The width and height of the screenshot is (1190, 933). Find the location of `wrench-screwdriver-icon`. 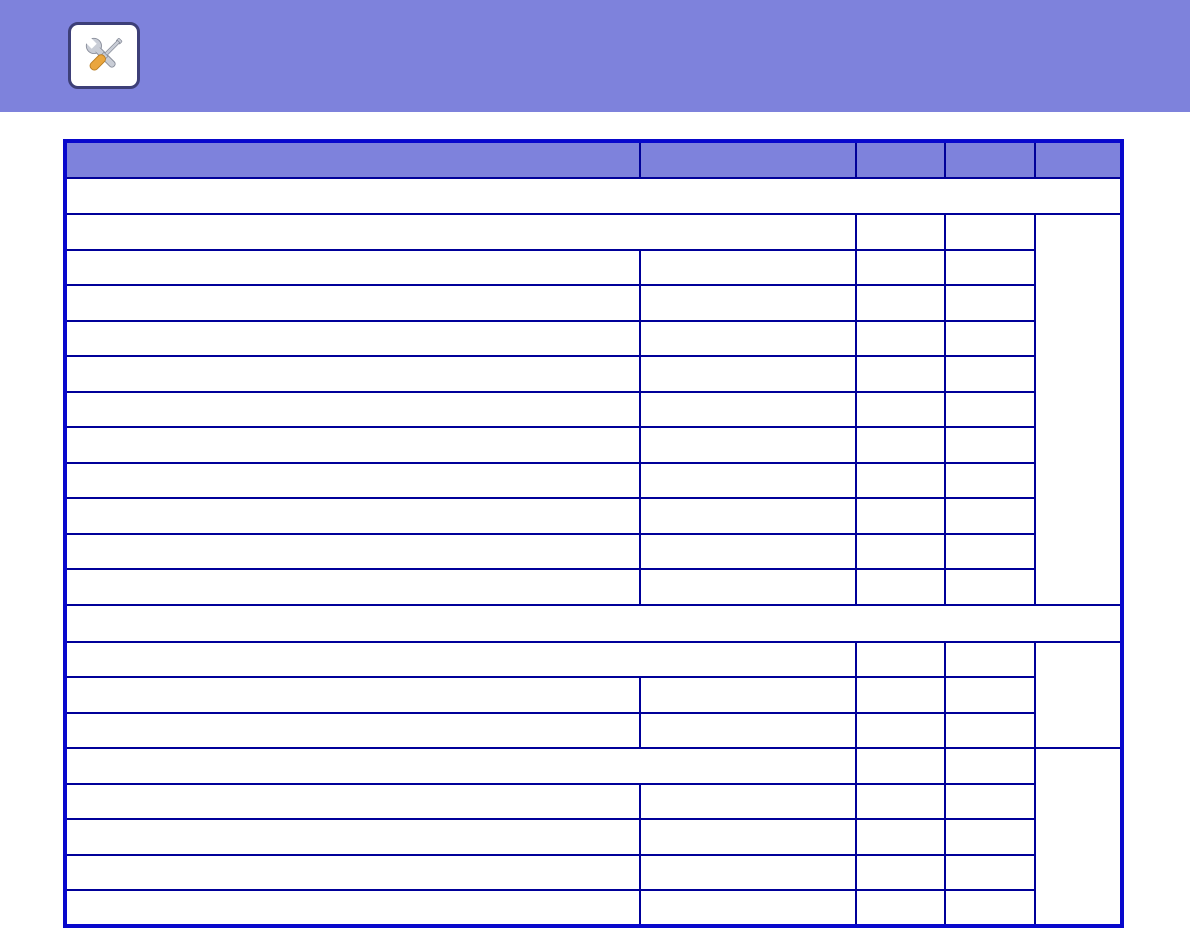

wrench-screwdriver-icon is located at coordinates (103, 53).